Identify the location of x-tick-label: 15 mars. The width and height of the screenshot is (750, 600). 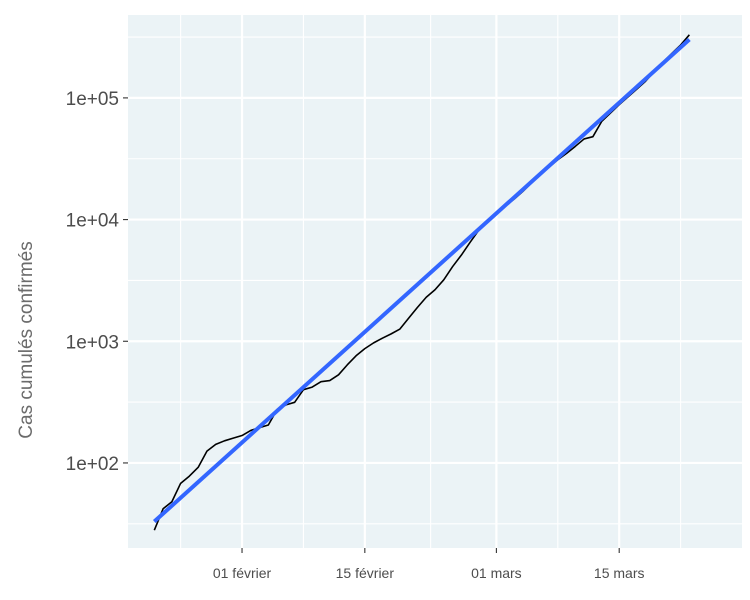
(619, 573).